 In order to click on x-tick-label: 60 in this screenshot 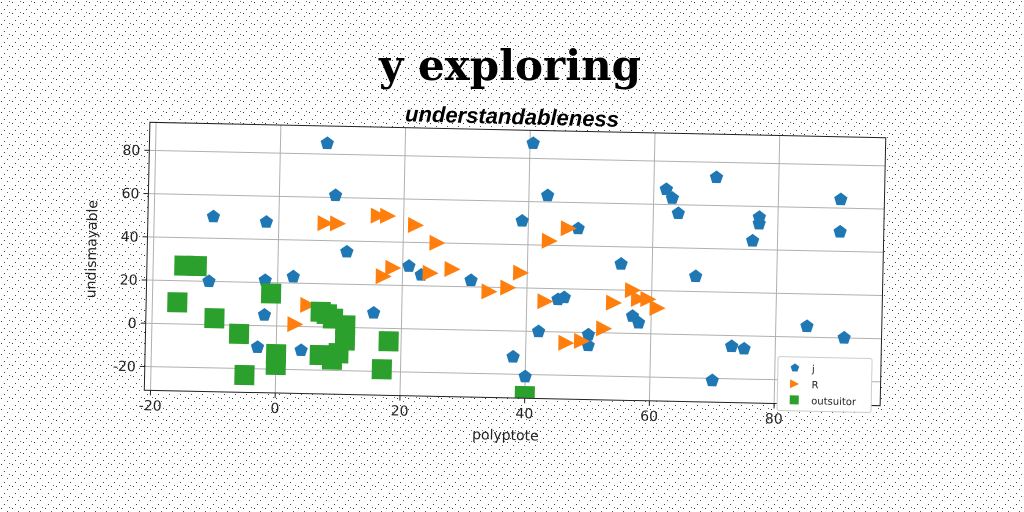, I will do `click(649, 417)`.